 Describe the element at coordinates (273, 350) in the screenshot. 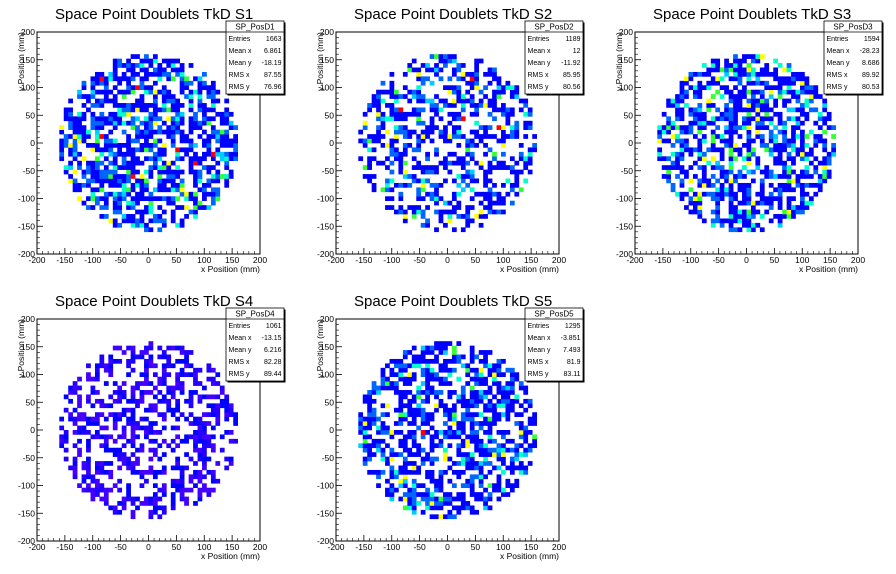

I see `stats-row-value: 6.216` at that location.